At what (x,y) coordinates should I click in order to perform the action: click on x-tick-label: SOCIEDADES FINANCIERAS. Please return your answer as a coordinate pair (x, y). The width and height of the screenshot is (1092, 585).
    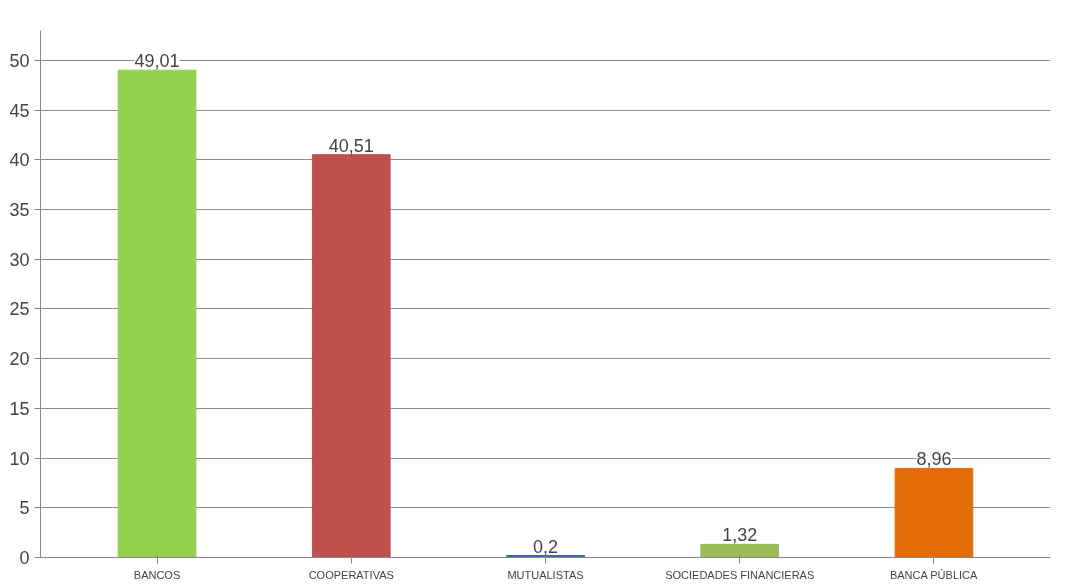
    Looking at the image, I should click on (740, 574).